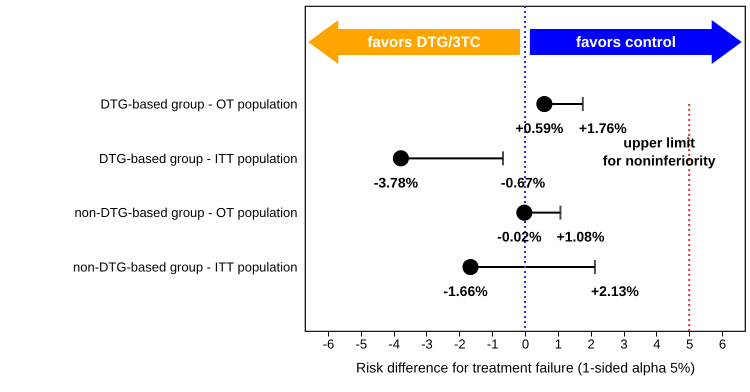  I want to click on y-tick-label: non-DTG-based group - OT population, so click(186, 212).